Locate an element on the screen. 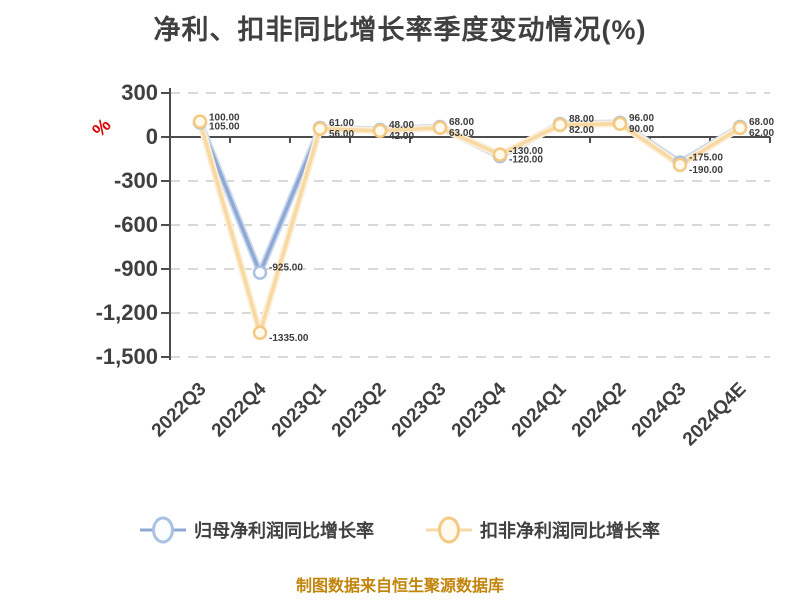 This screenshot has width=800, height=600. x-axis-label: 2023Q2 is located at coordinates (359, 410).